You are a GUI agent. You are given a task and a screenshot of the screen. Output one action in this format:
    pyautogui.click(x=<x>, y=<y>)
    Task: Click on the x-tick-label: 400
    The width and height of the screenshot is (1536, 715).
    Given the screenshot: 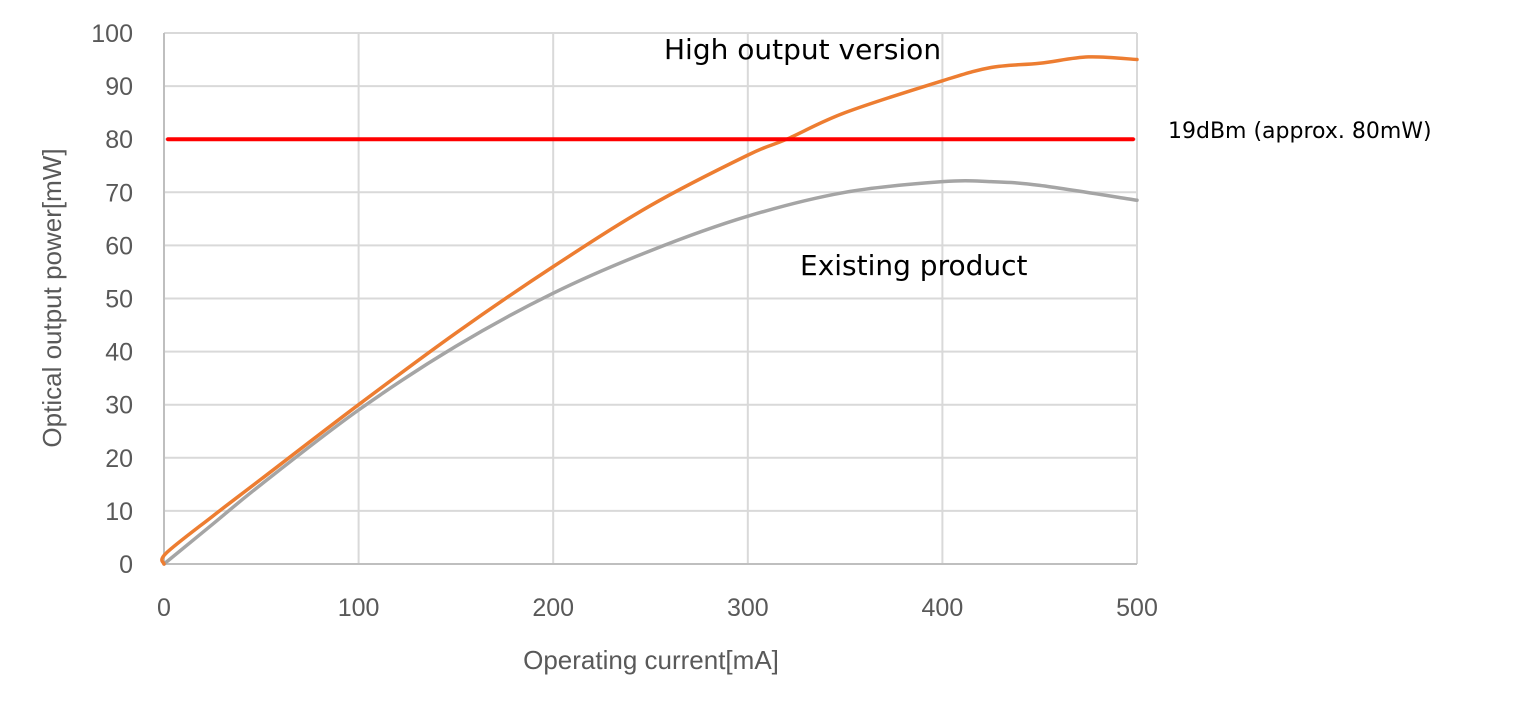 What is the action you would take?
    pyautogui.click(x=943, y=608)
    